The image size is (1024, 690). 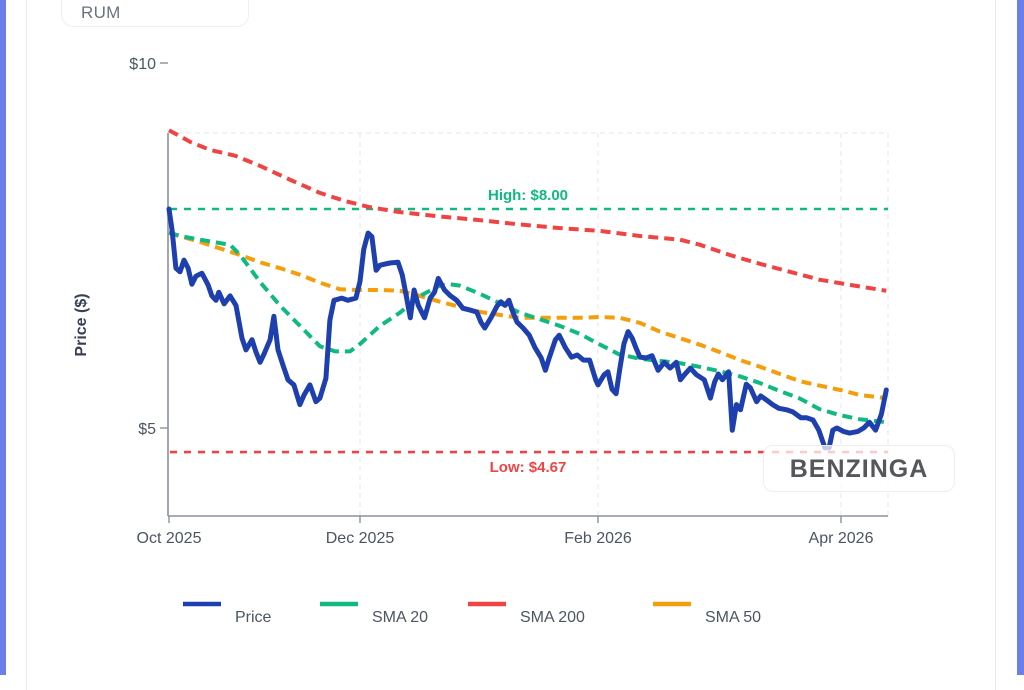 I want to click on legend-label-sma20: SMA 20, so click(x=400, y=617).